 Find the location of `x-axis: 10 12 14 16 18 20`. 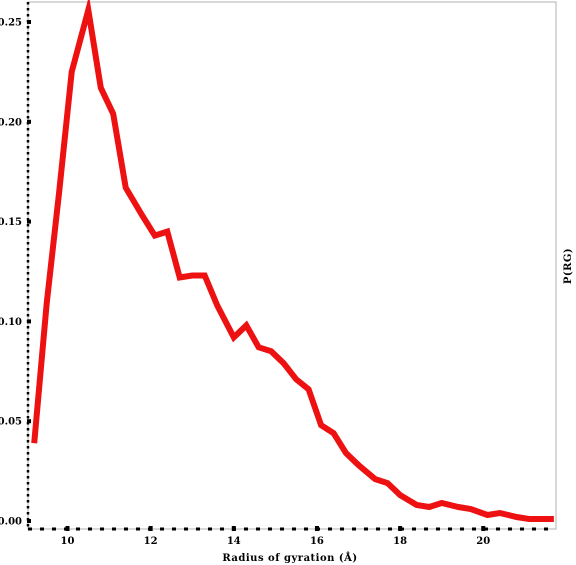

x-axis: 10 12 14 16 18 20 is located at coordinates (292, 536).